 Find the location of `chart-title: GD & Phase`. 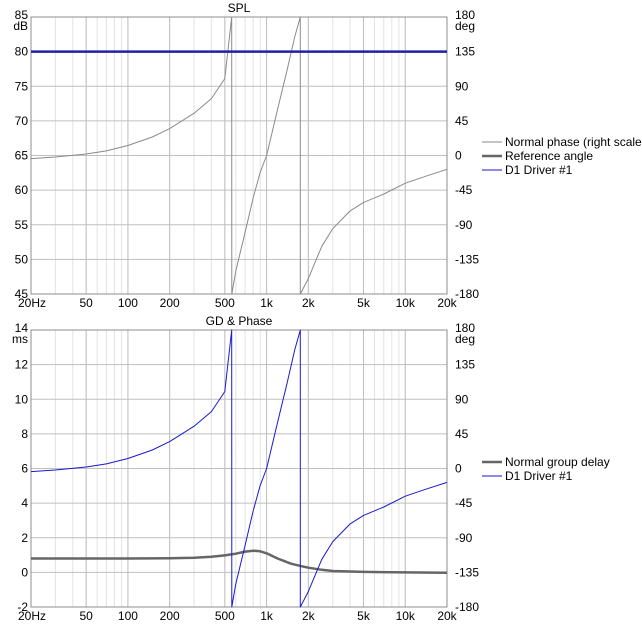

chart-title: GD & Phase is located at coordinates (239, 321).